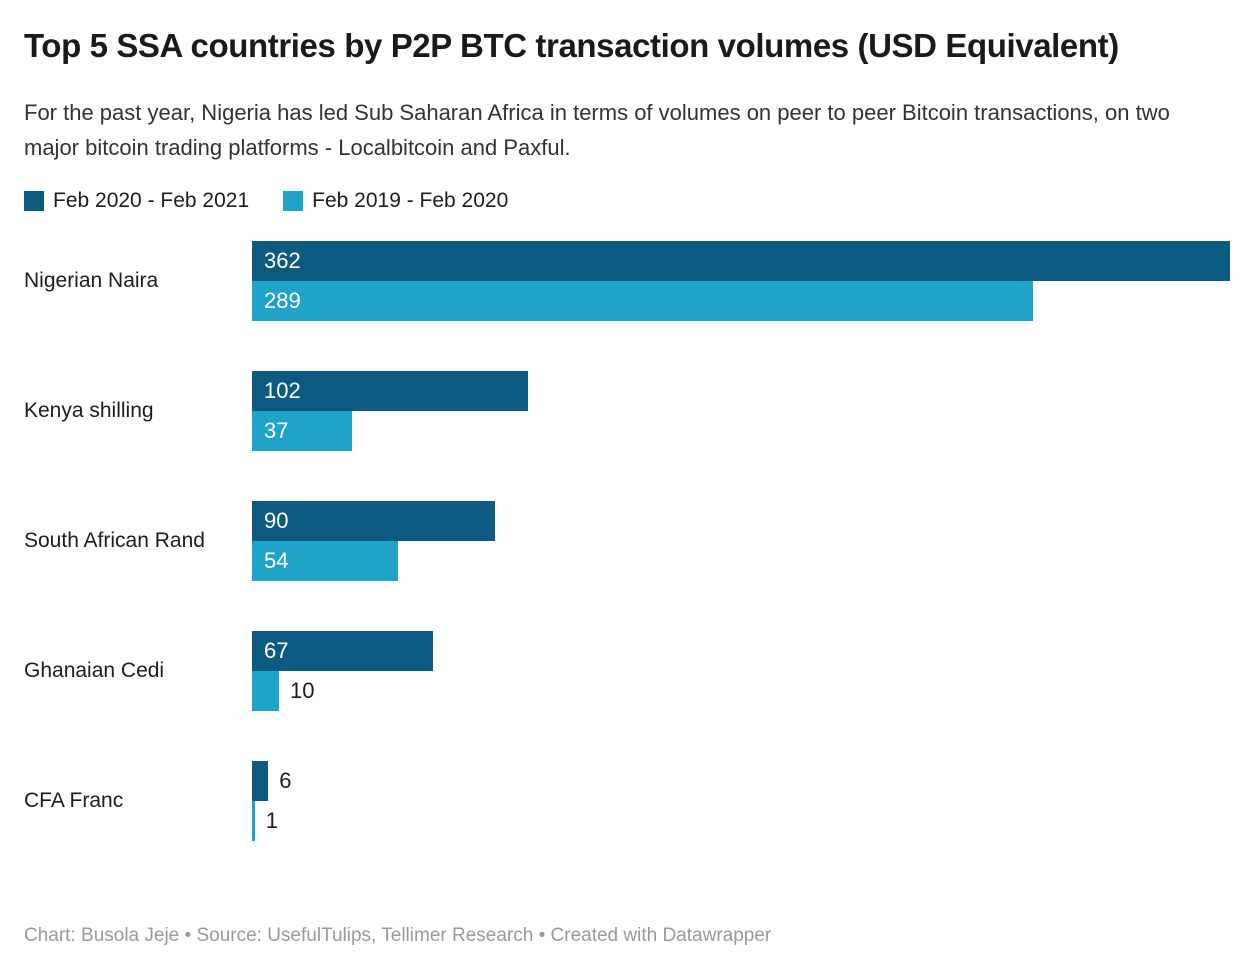 Image resolution: width=1252 pixels, height=972 pixels. Describe the element at coordinates (741, 691) in the screenshot. I see `bar-track: 10` at that location.